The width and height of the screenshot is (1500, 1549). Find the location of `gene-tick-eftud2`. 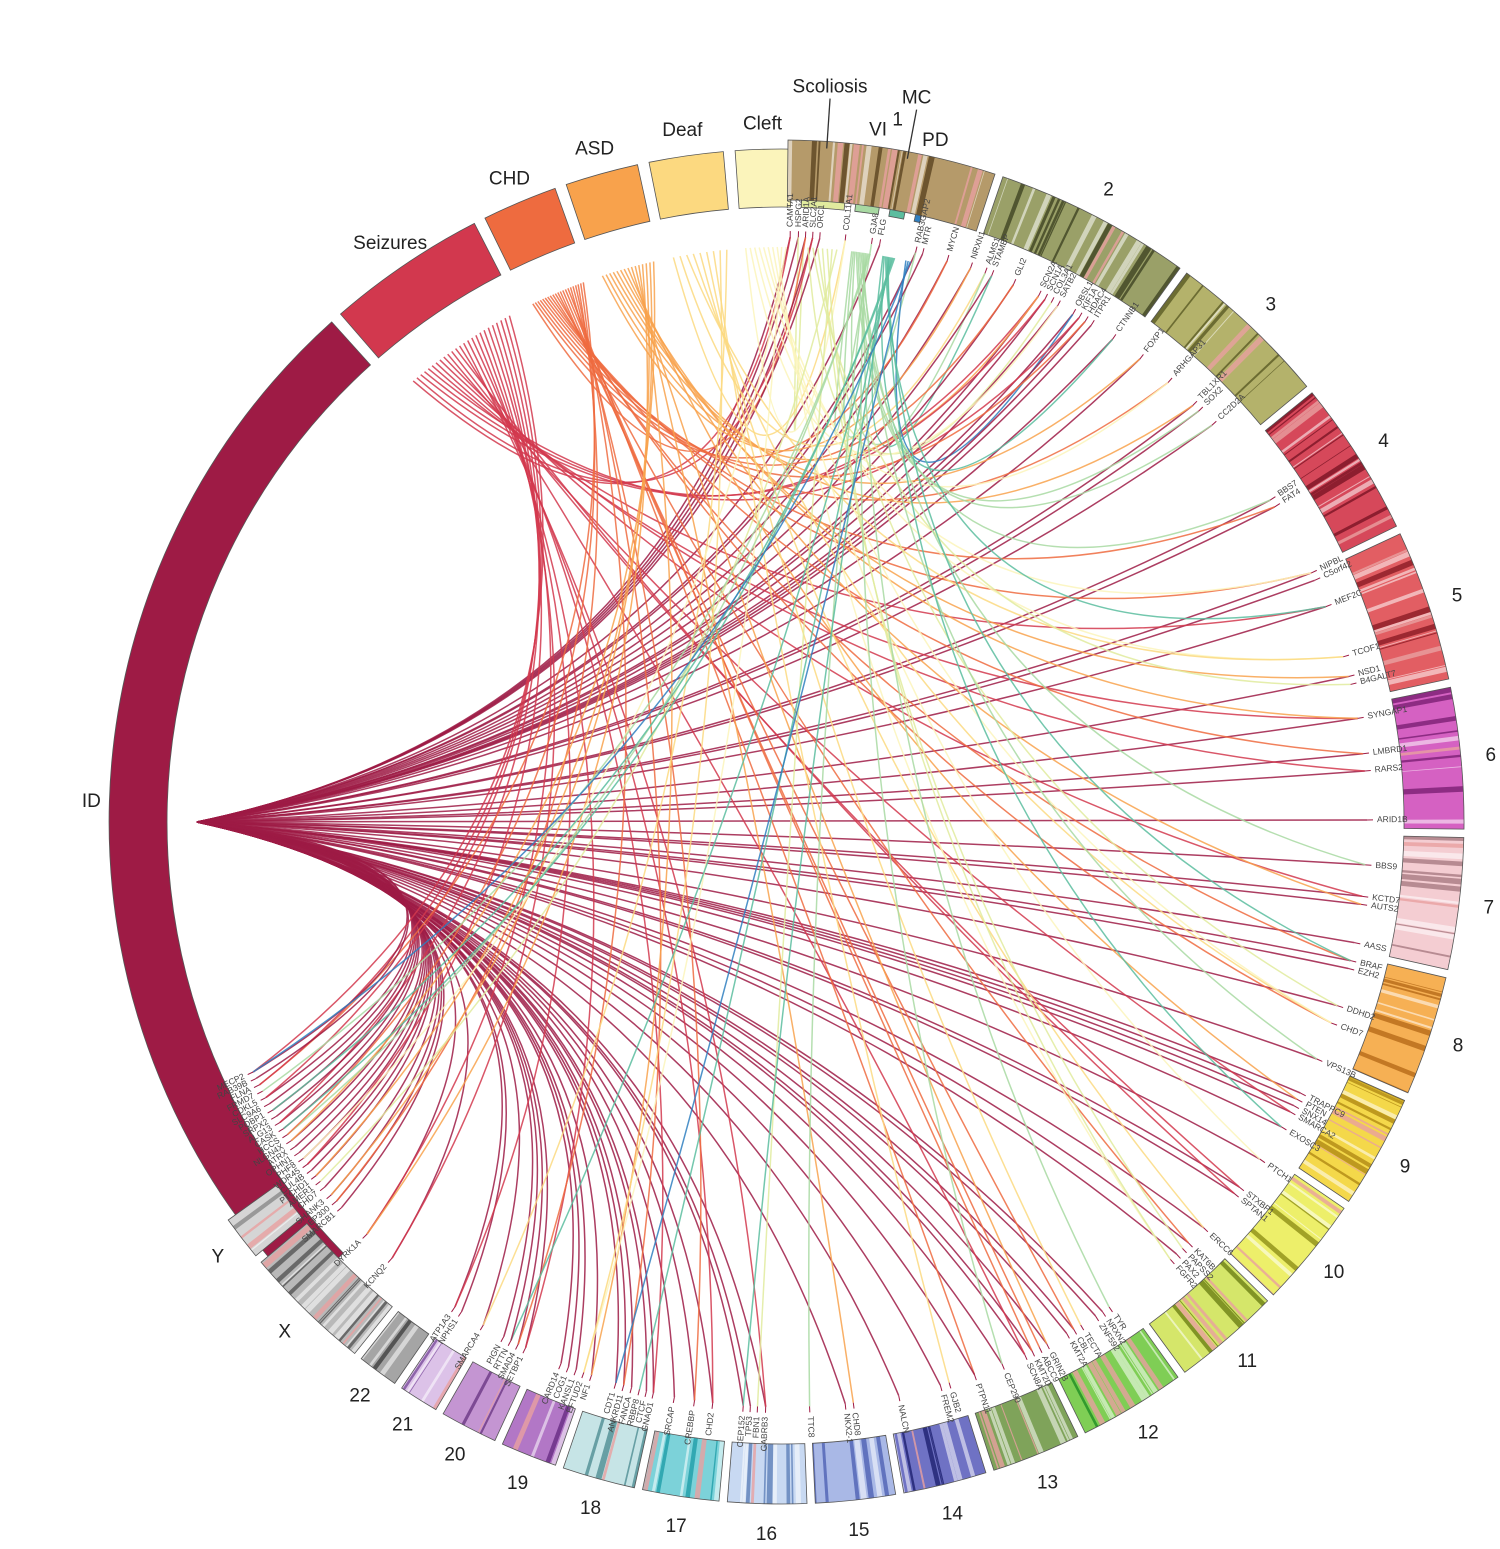

gene-tick-eftud2 is located at coordinates (583, 1375).